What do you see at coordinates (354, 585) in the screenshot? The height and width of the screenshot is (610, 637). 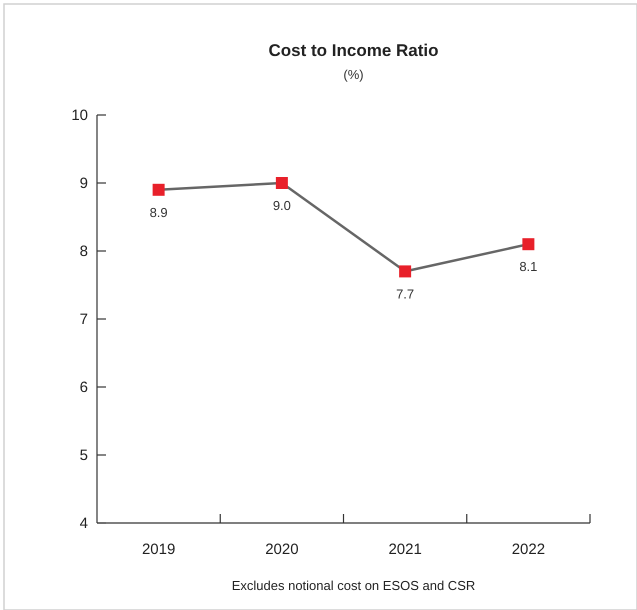 I see `text: Excludes notional cost on ESOS and CSR` at bounding box center [354, 585].